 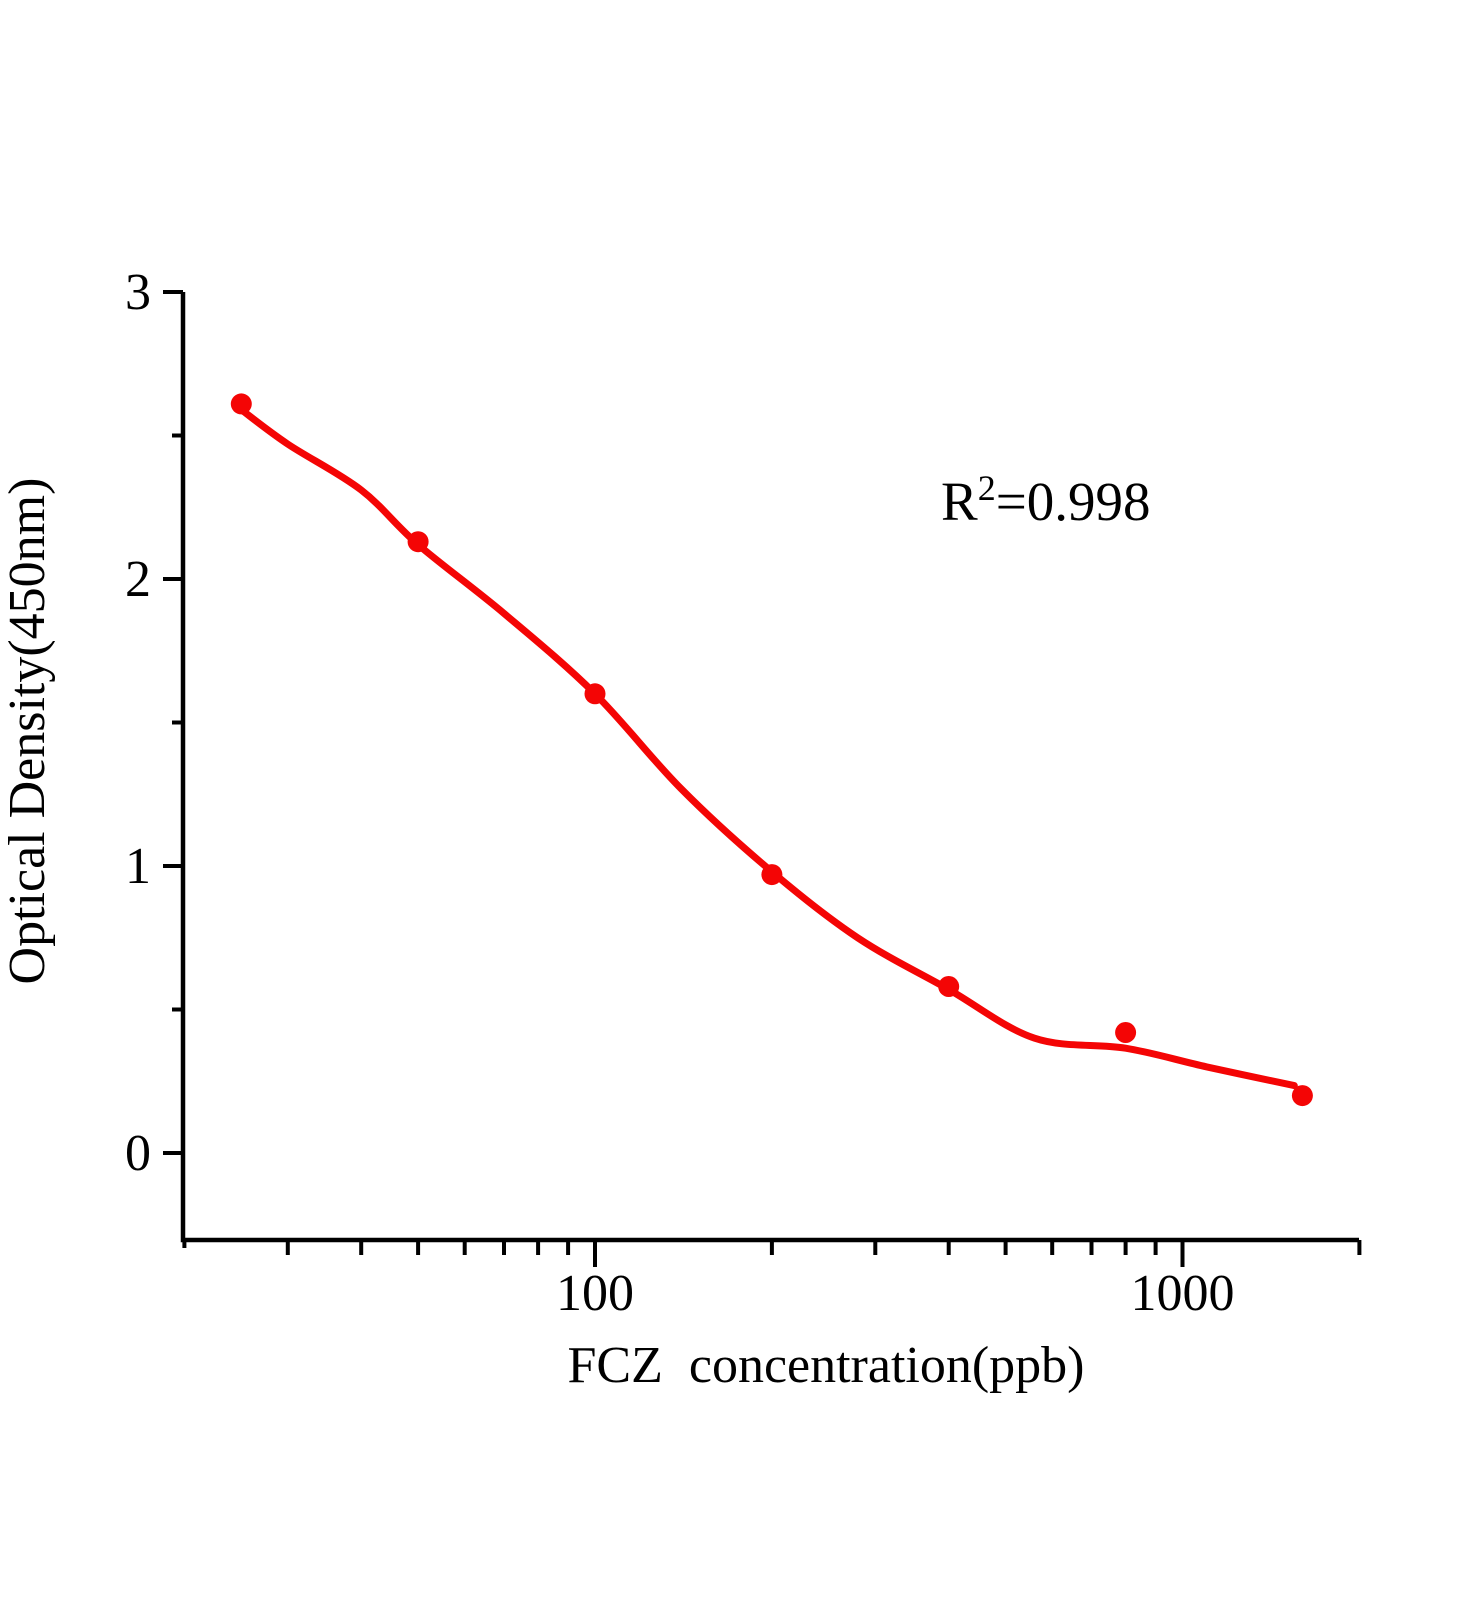 What do you see at coordinates (959, 501) in the screenshot?
I see `r-squared-base: R` at bounding box center [959, 501].